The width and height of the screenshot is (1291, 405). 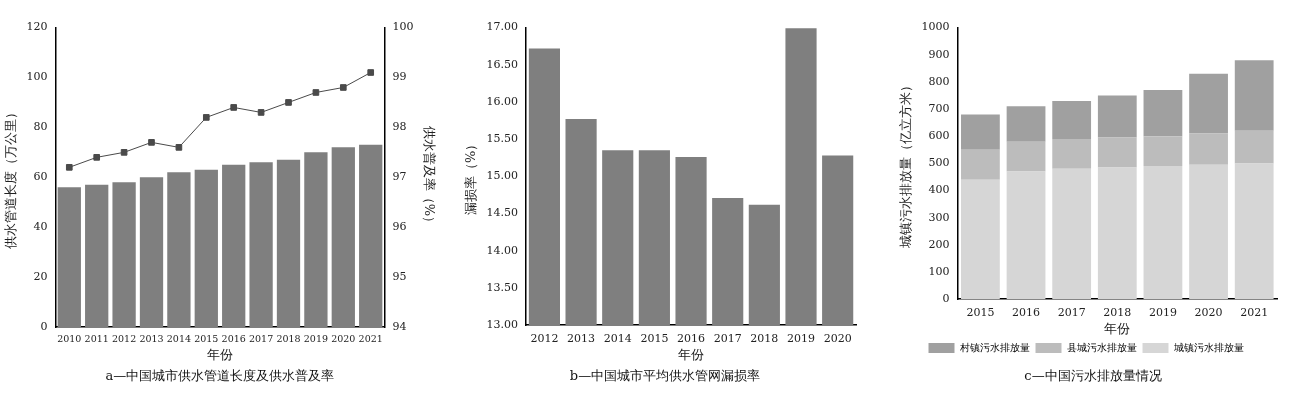 I want to click on y-tick-label: 900, so click(x=939, y=54).